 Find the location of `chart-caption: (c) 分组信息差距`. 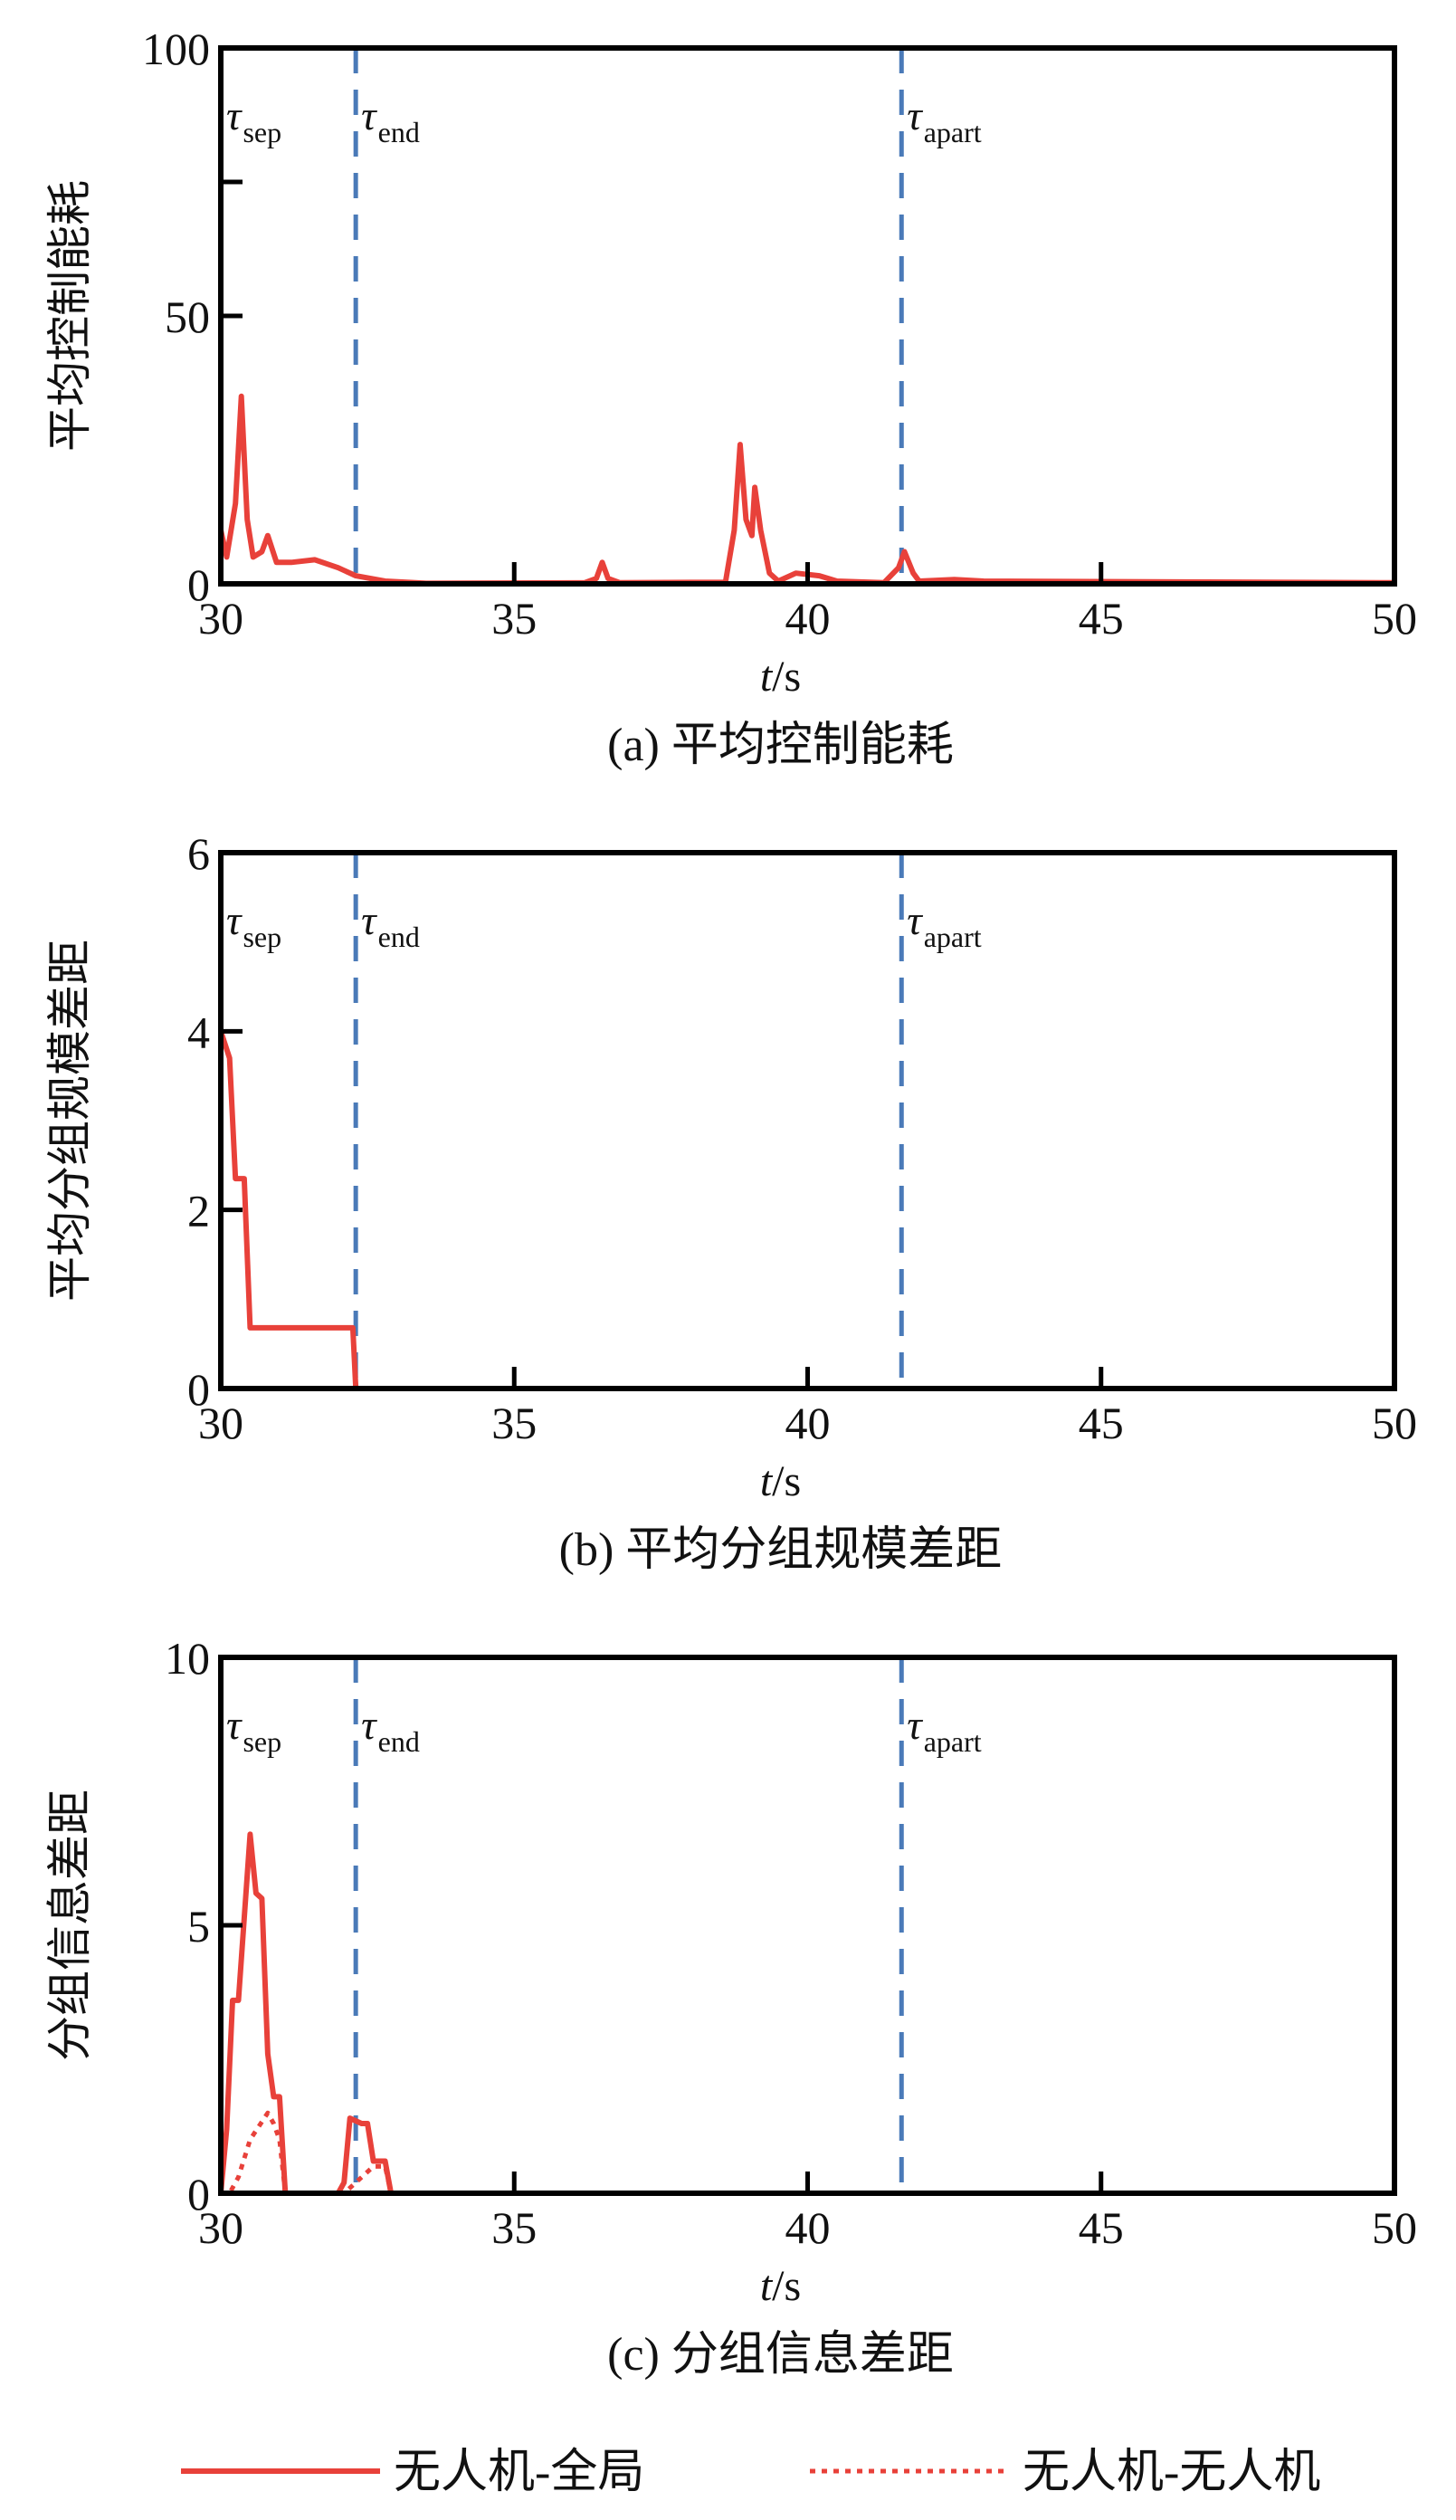

chart-caption: (c) 分组信息差距 is located at coordinates (781, 2355).